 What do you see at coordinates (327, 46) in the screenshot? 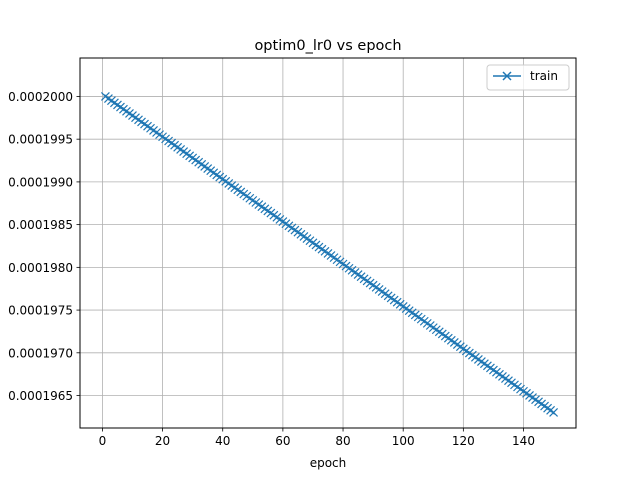
I see `chart-title: optim0_lr0 vs epoch` at bounding box center [327, 46].